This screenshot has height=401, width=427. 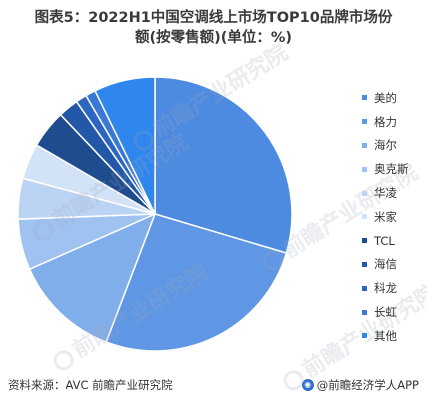 I want to click on legend-item-9: 科龙, so click(x=393, y=288).